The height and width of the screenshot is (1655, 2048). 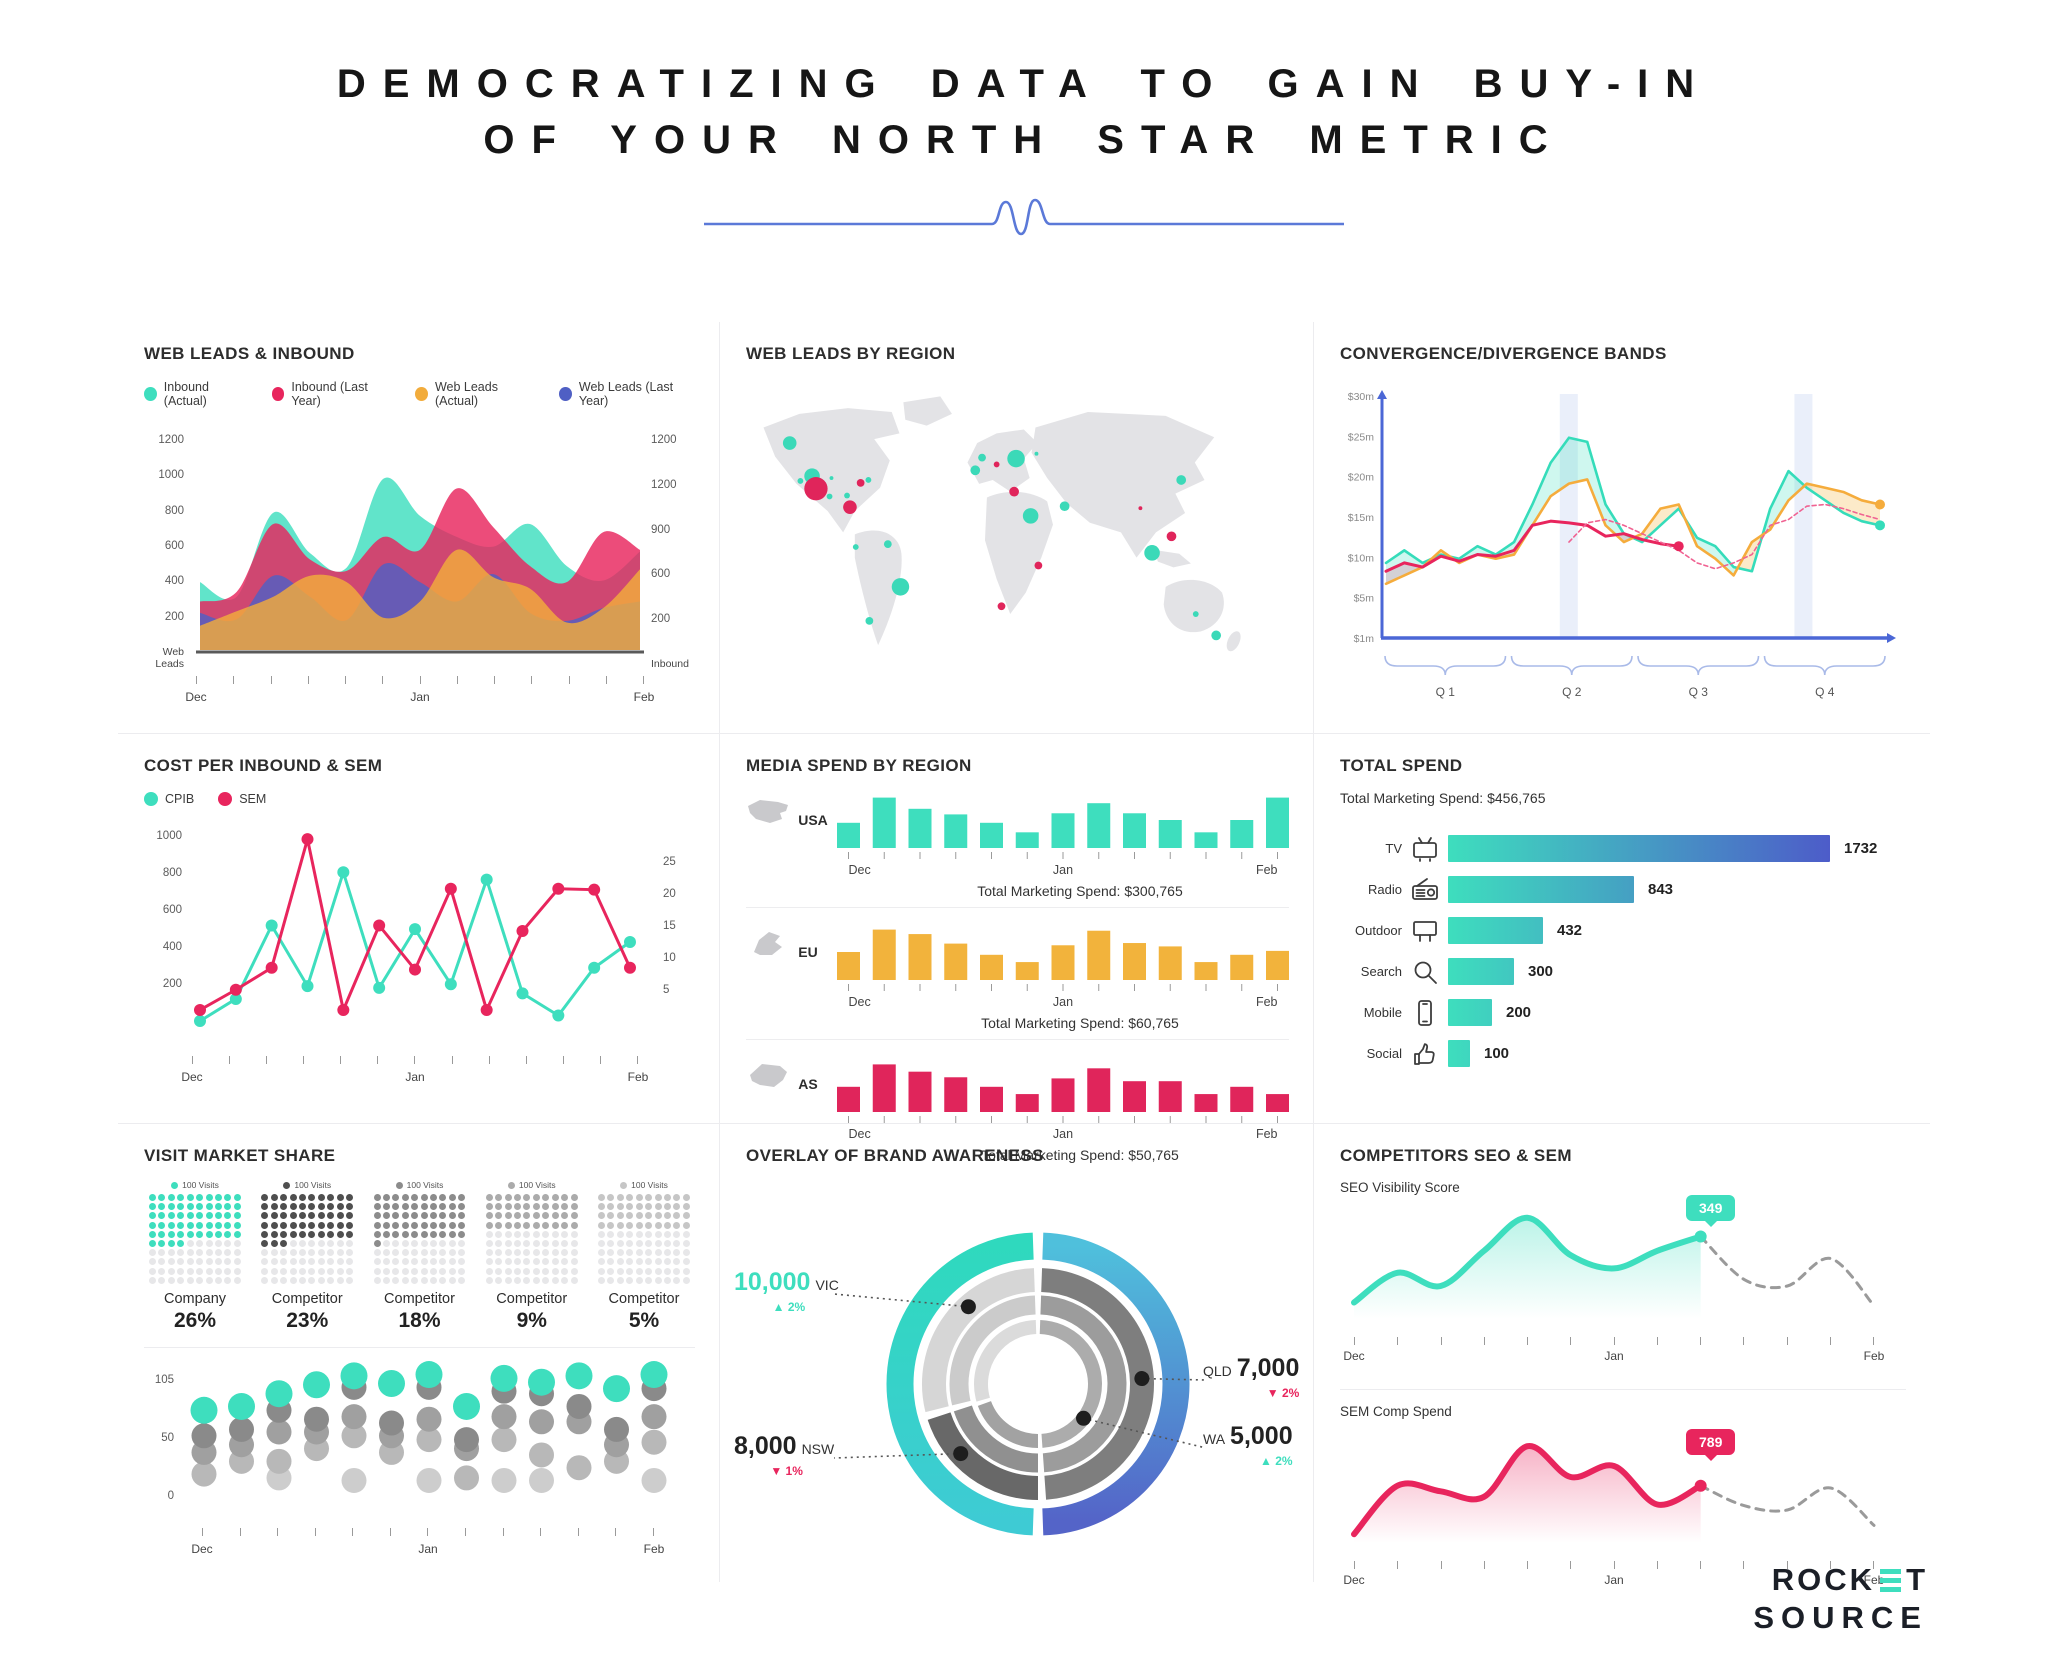 What do you see at coordinates (240, 1155) in the screenshot?
I see `panel-title: VISIT MARKET SHARE` at bounding box center [240, 1155].